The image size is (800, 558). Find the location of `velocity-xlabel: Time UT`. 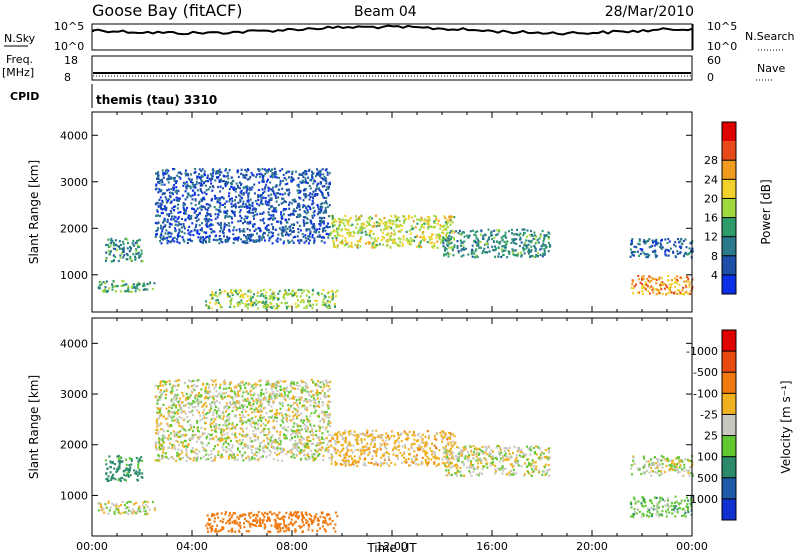

velocity-xlabel: Time UT is located at coordinates (391, 547).